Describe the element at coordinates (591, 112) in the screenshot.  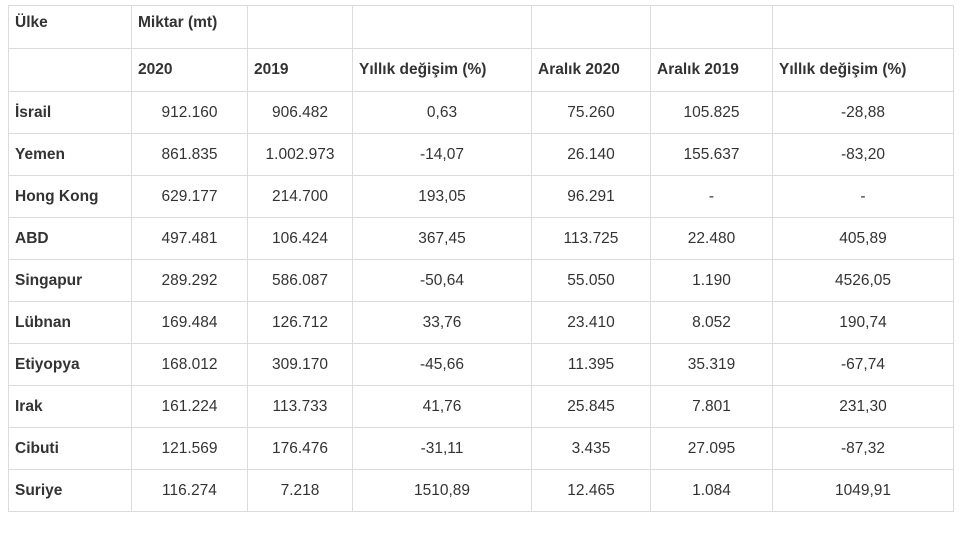
I see `dec-2020-cell: 75.260` at that location.